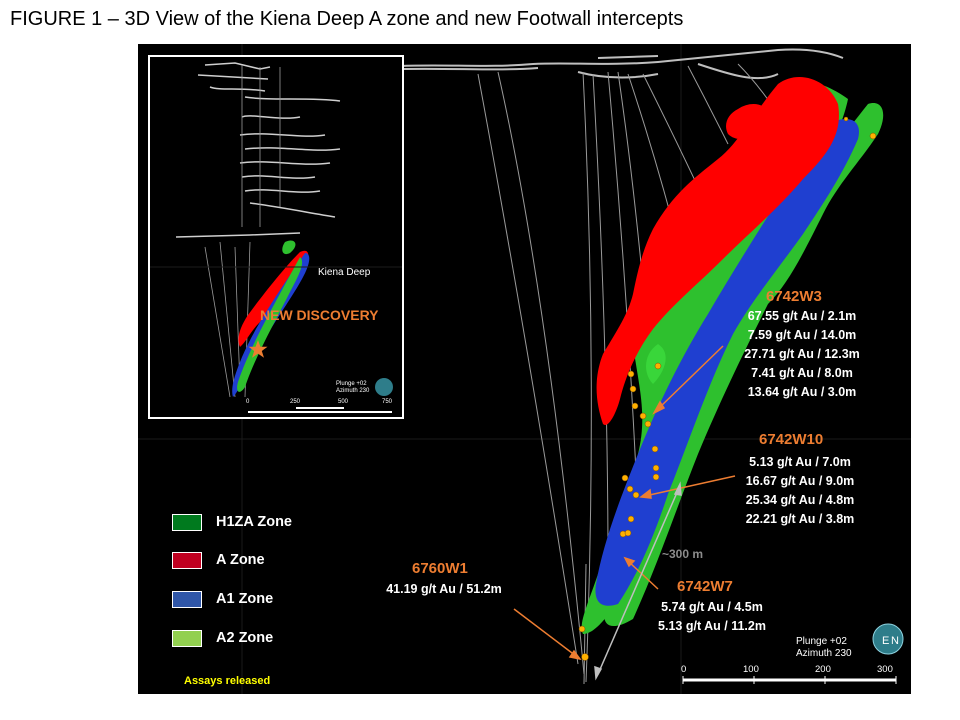 The width and height of the screenshot is (960, 720). What do you see at coordinates (295, 402) in the screenshot?
I see `inset-scale-tick: 250` at bounding box center [295, 402].